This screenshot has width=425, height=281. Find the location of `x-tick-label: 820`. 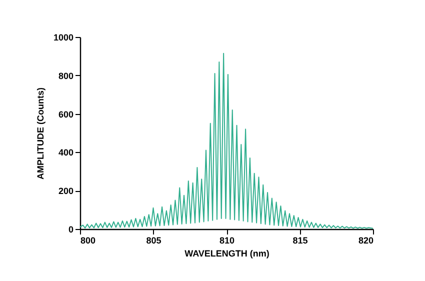

x-tick-label: 820 is located at coordinates (366, 241).